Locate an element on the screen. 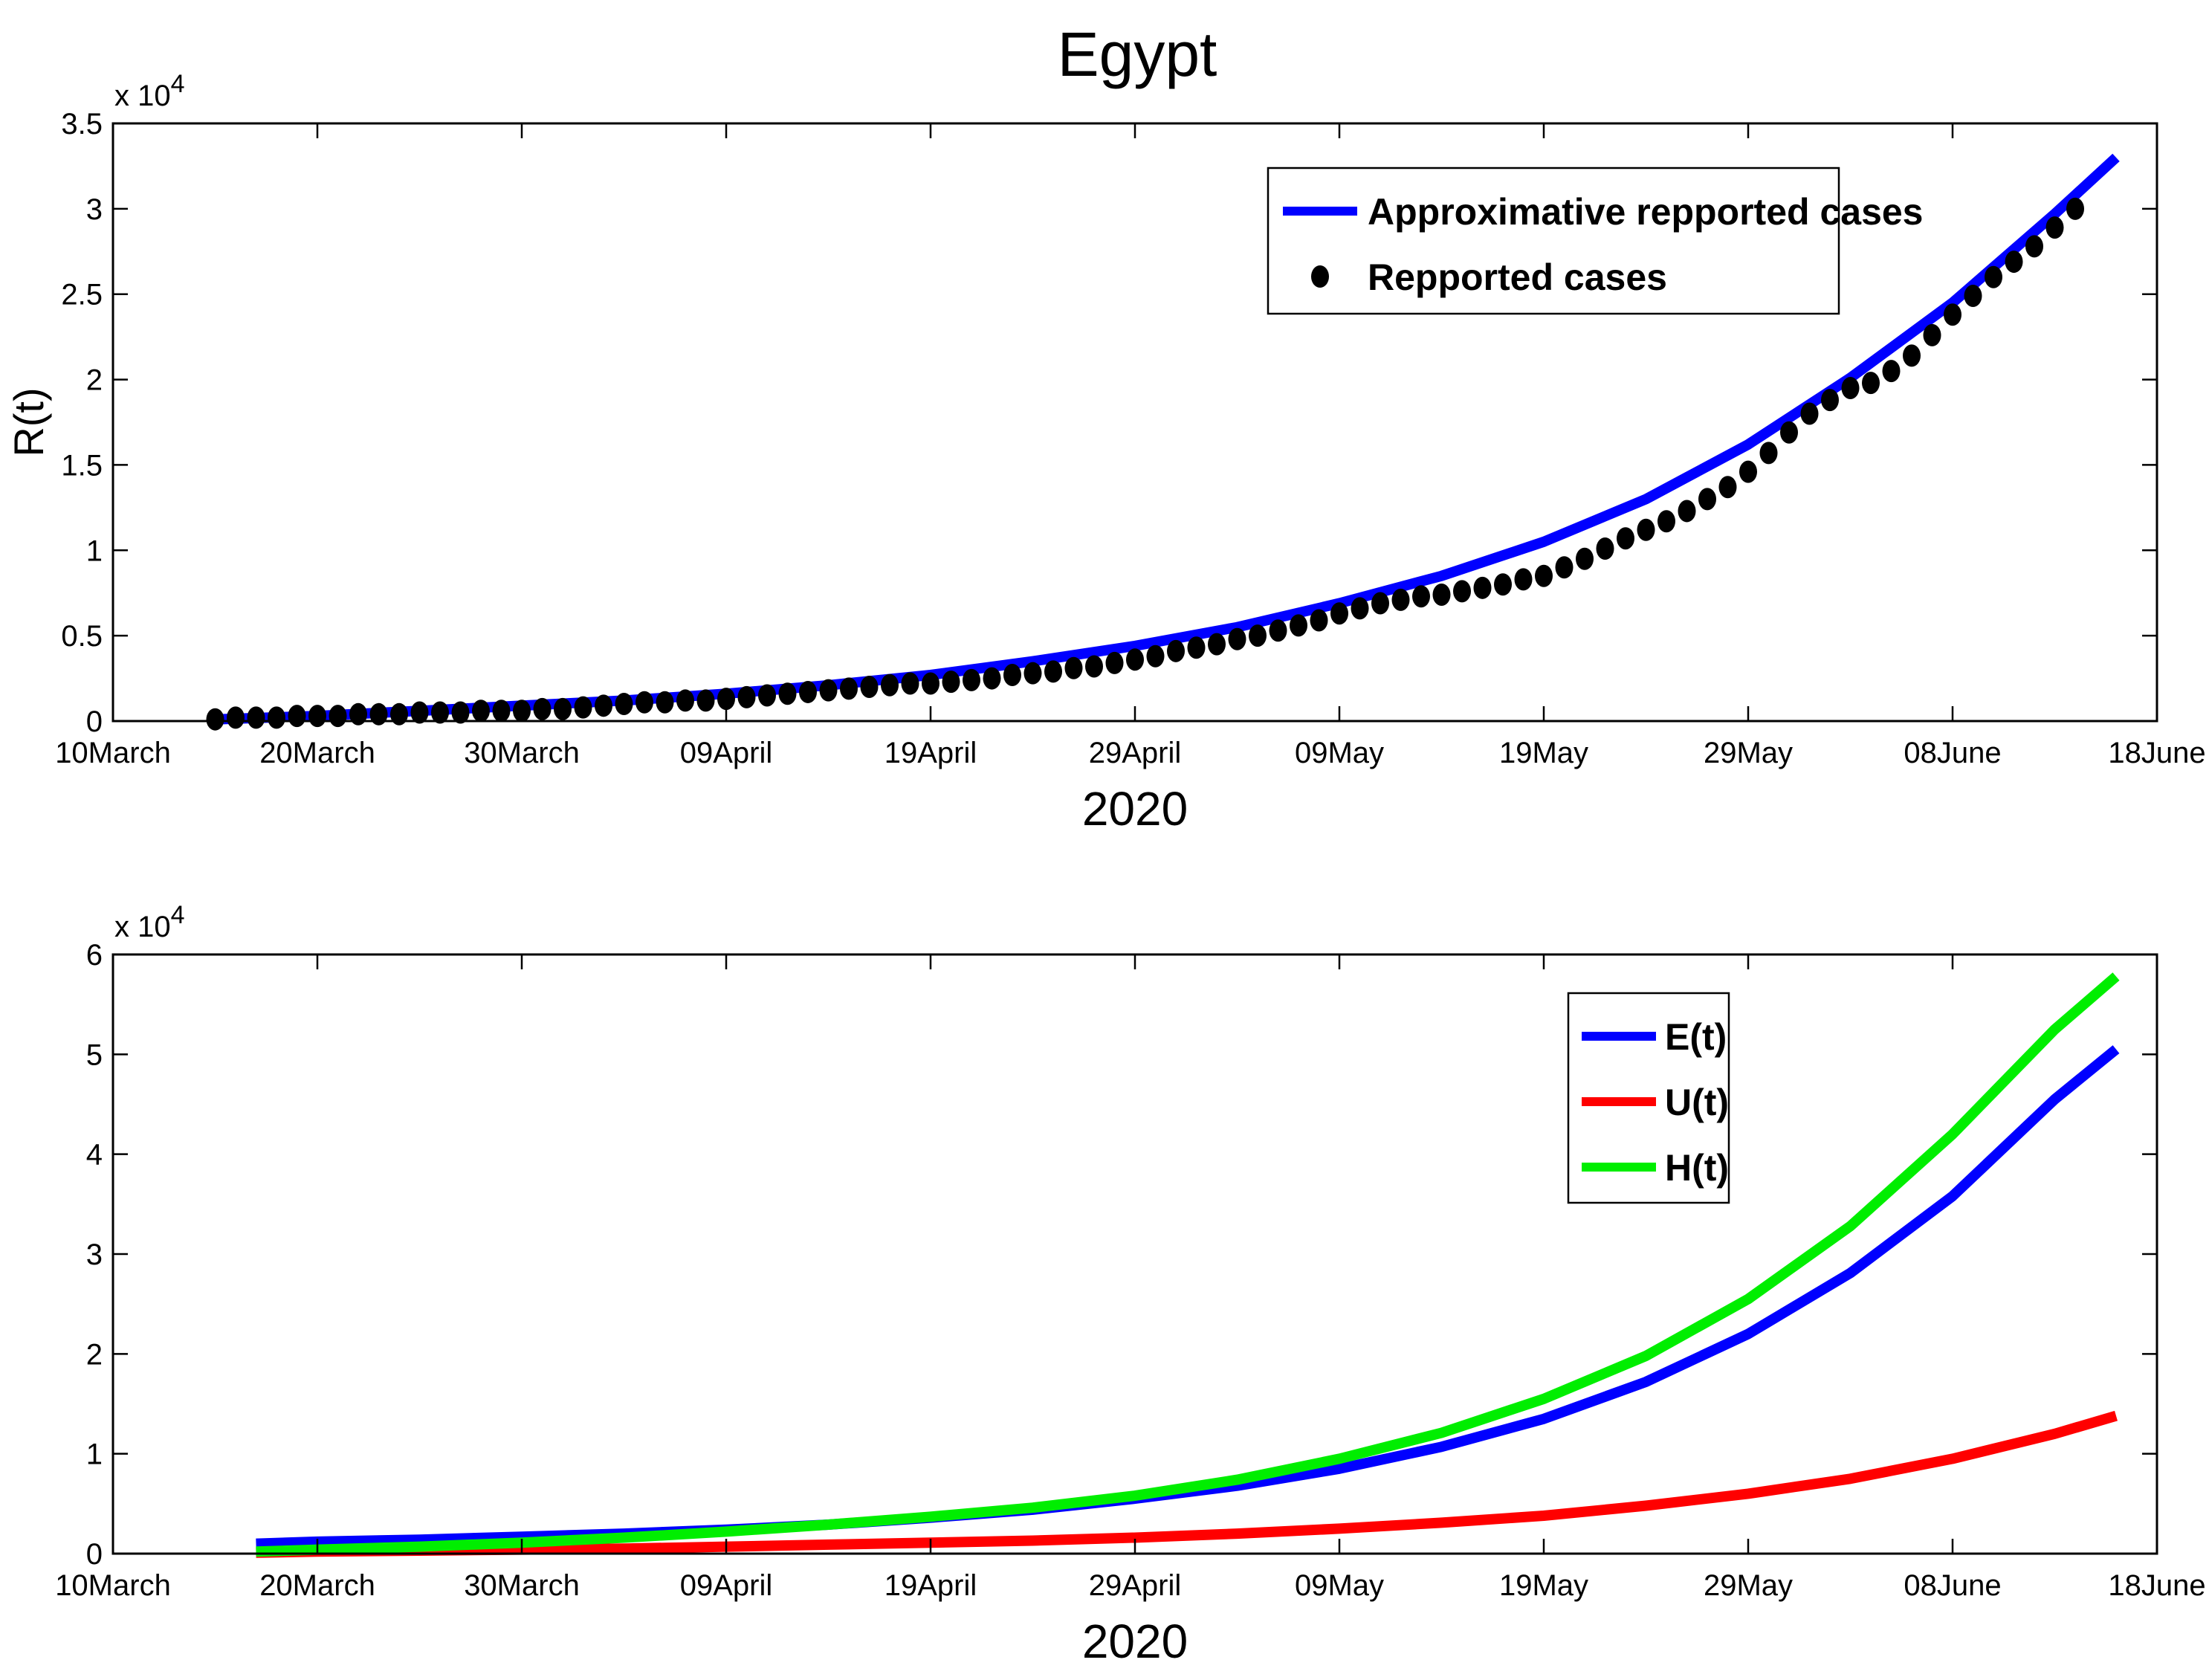  bottom-legend-label-u: U(t) is located at coordinates (1697, 1103).